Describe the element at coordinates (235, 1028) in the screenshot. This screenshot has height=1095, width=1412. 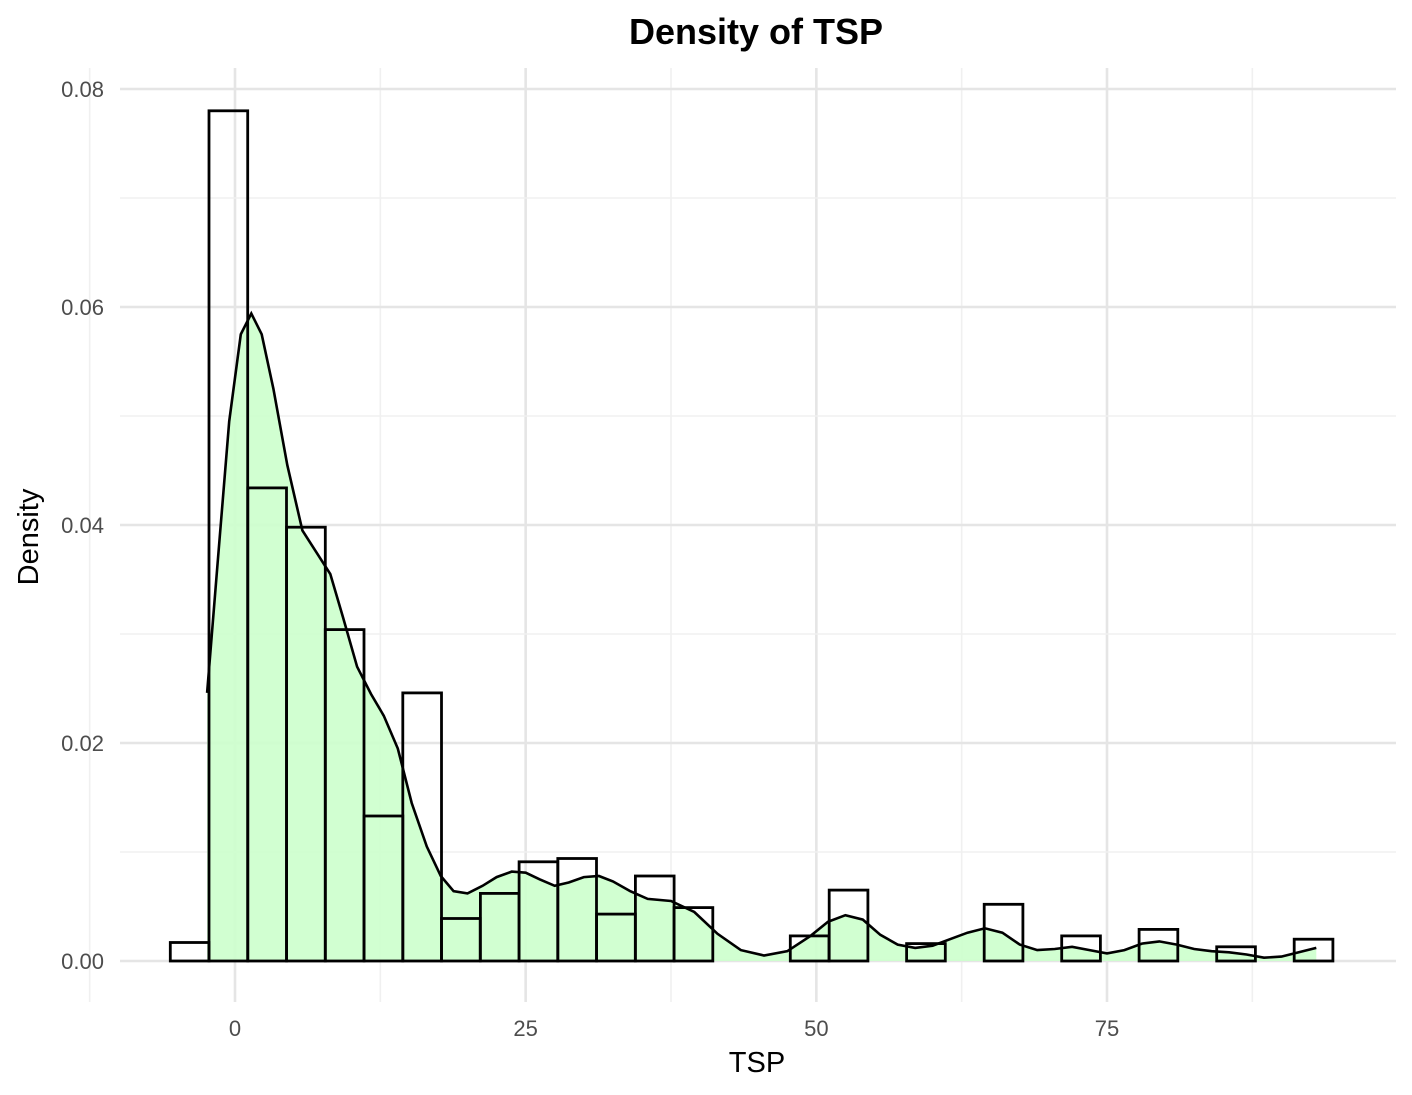
I see `x-tick-label: 0` at that location.